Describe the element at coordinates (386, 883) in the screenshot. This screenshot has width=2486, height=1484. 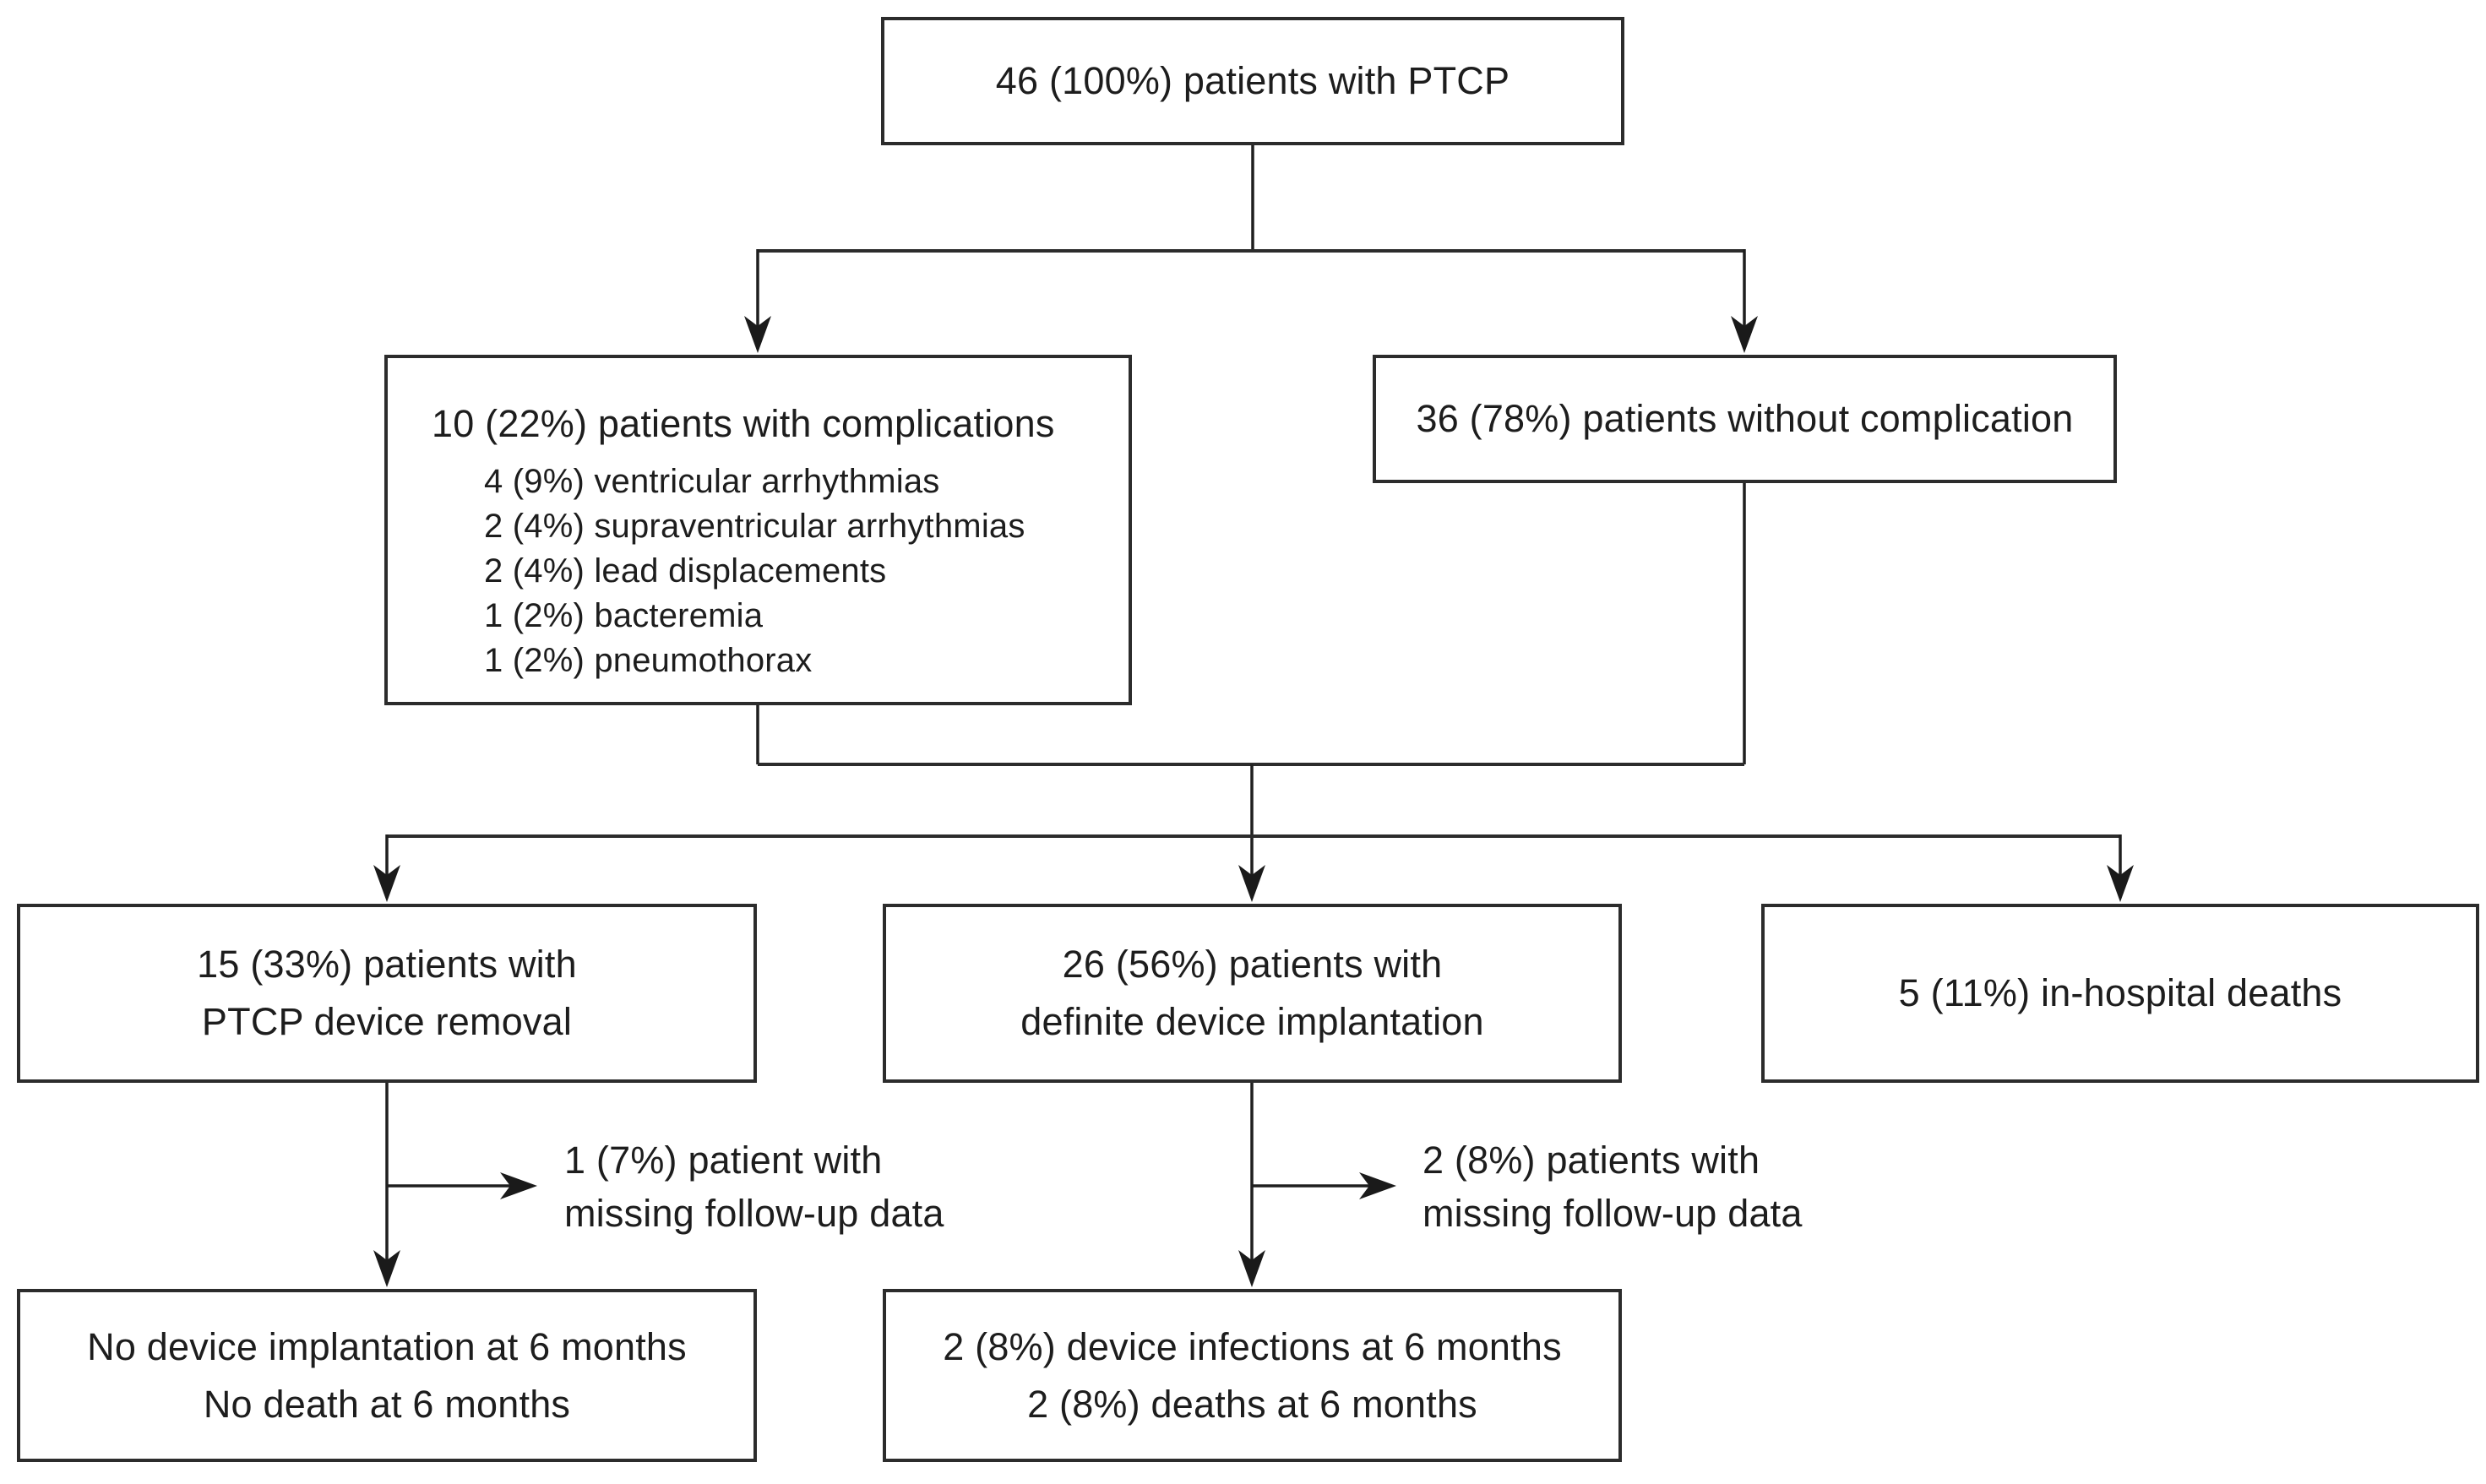
I see `arrowhead-down-device-removal` at that location.